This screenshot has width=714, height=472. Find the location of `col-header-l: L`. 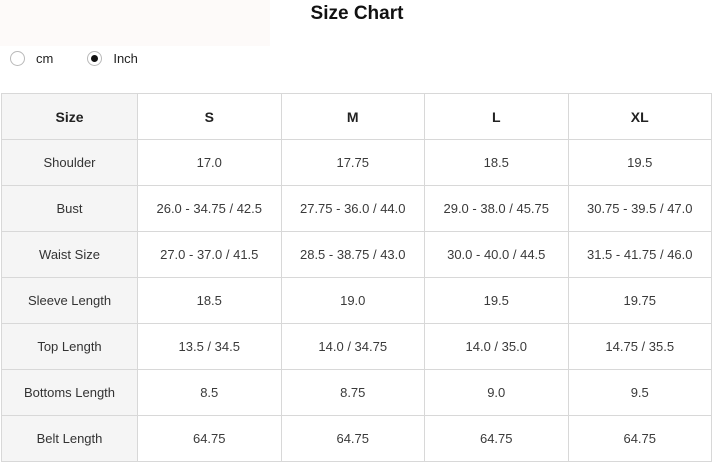

col-header-l: L is located at coordinates (496, 116).